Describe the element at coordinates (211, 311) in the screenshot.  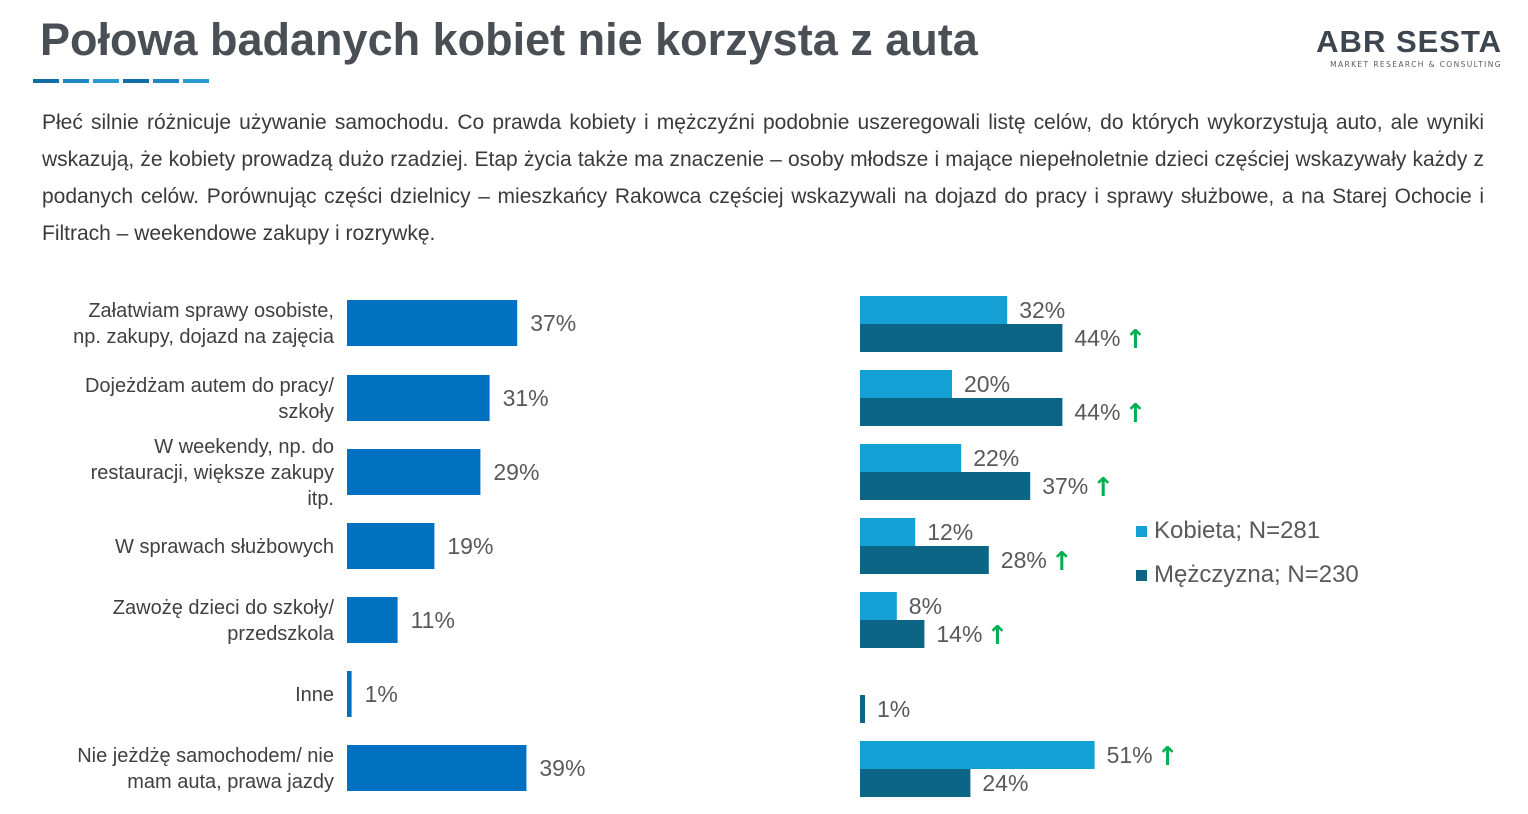
I see `category-label: Załatwiam sprawy osobiste,` at that location.